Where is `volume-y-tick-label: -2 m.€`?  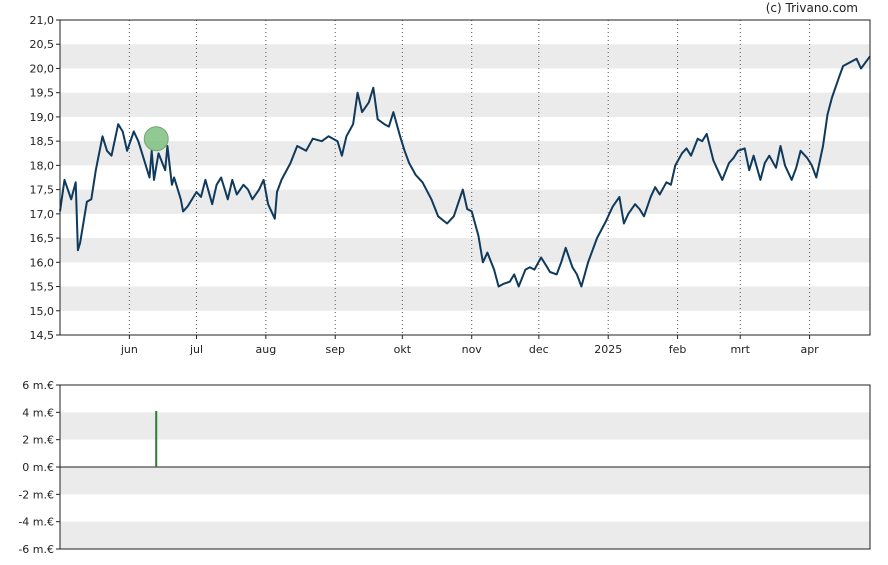 volume-y-tick-label: -2 m.€ is located at coordinates (36, 494).